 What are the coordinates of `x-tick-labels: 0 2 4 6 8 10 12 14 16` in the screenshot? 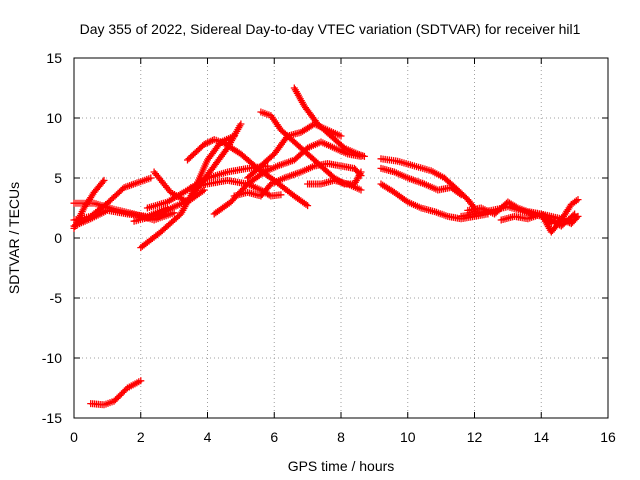 It's located at (343, 437).